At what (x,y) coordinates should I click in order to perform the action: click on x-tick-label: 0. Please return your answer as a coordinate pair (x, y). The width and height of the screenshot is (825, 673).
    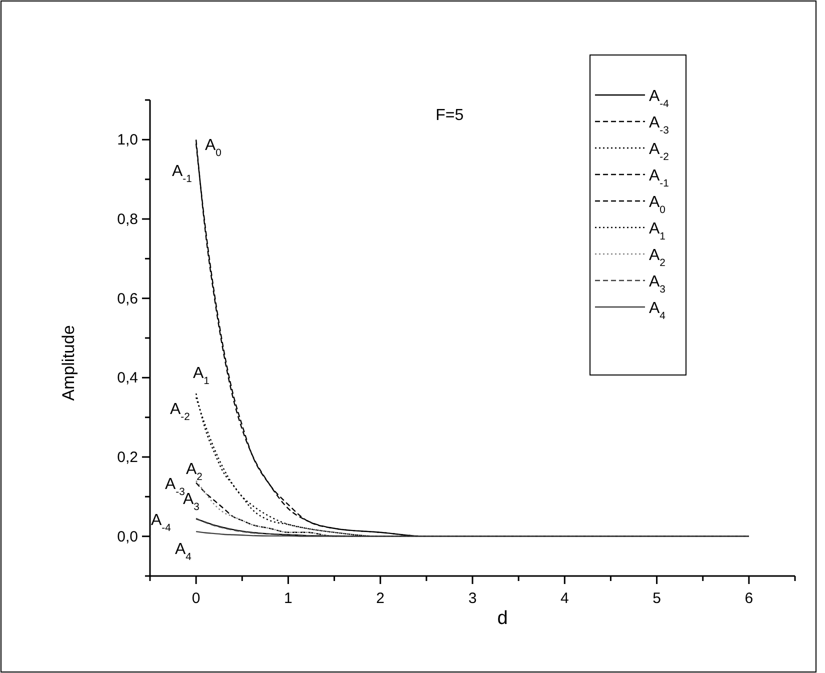
    Looking at the image, I should click on (196, 598).